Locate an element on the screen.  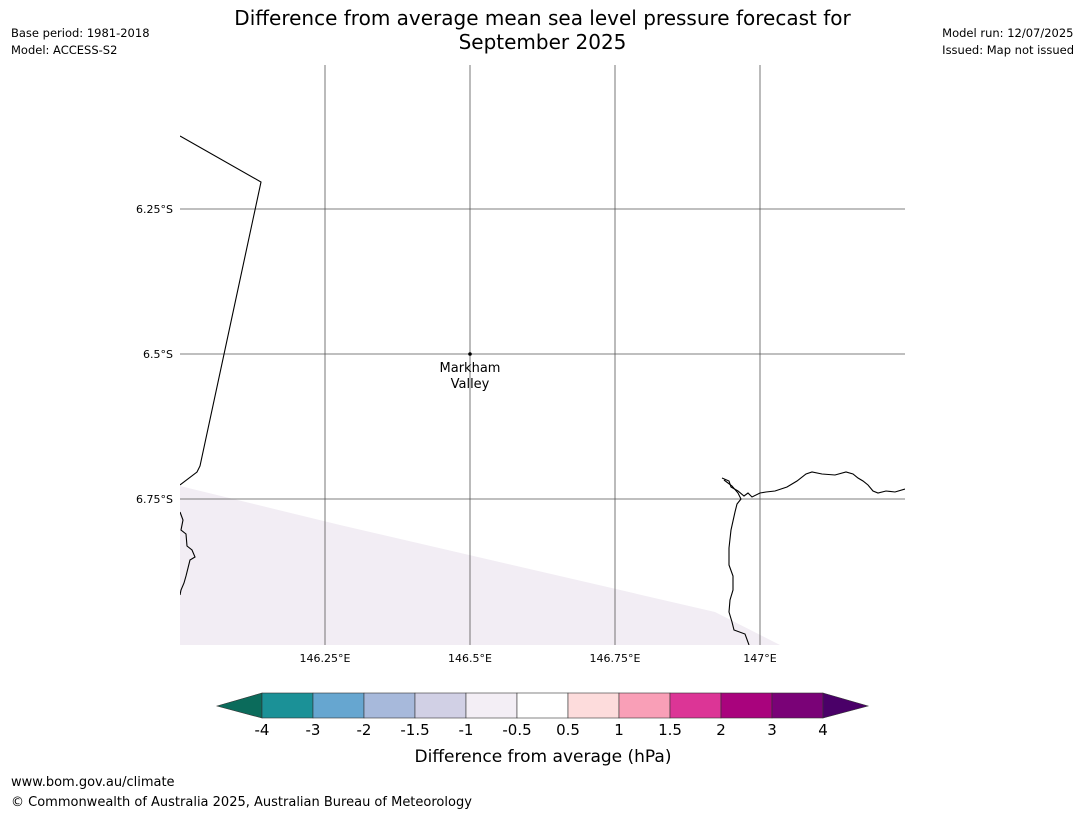
coastline-west is located at coordinates (188, 553).